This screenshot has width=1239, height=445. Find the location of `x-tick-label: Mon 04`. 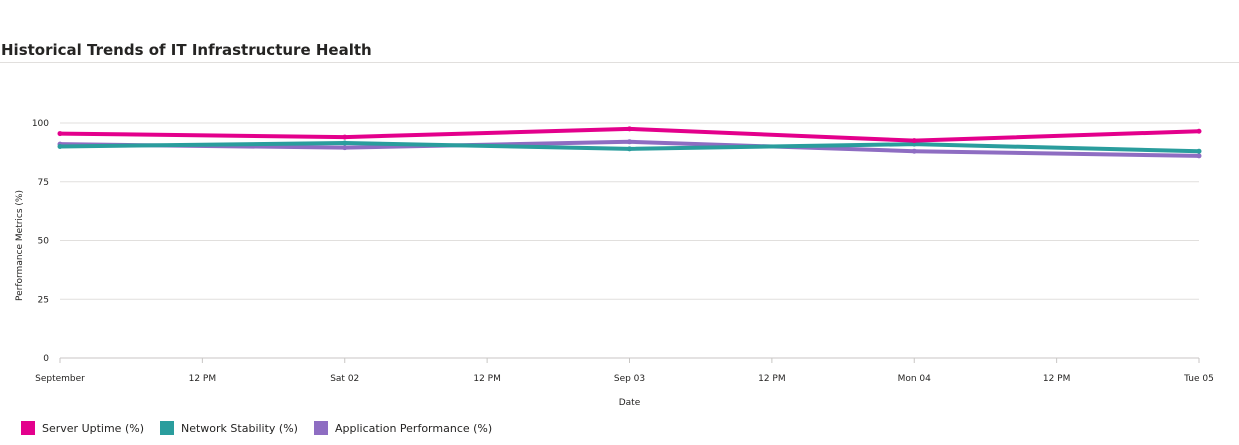

x-tick-label: Mon 04 is located at coordinates (915, 379).